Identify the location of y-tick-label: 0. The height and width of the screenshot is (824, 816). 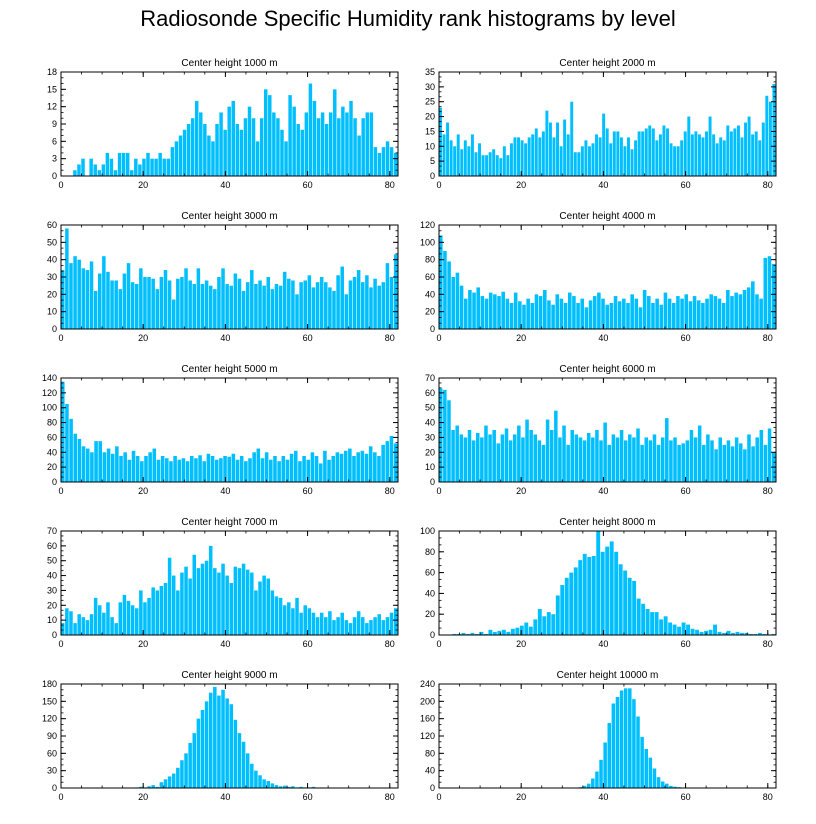
(432, 329).